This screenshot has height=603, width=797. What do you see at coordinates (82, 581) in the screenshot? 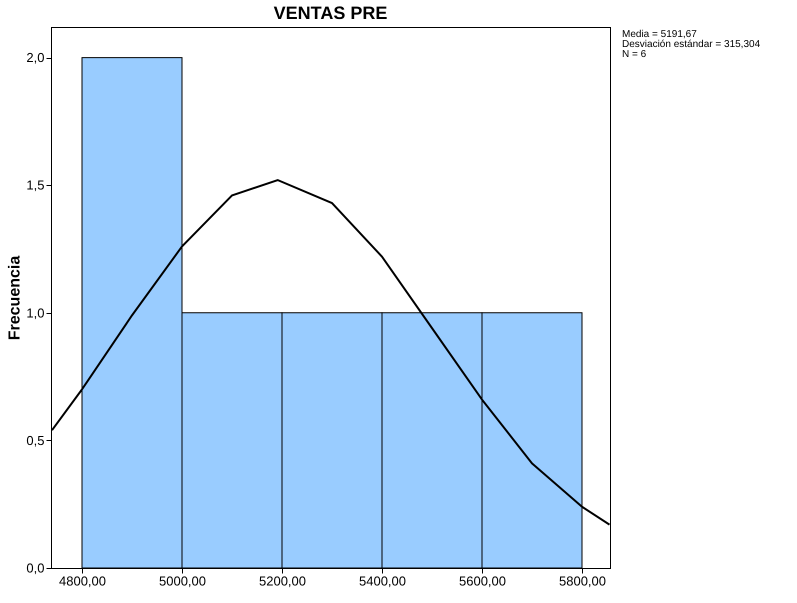
I see `x-tick-label: 4800,00` at bounding box center [82, 581].